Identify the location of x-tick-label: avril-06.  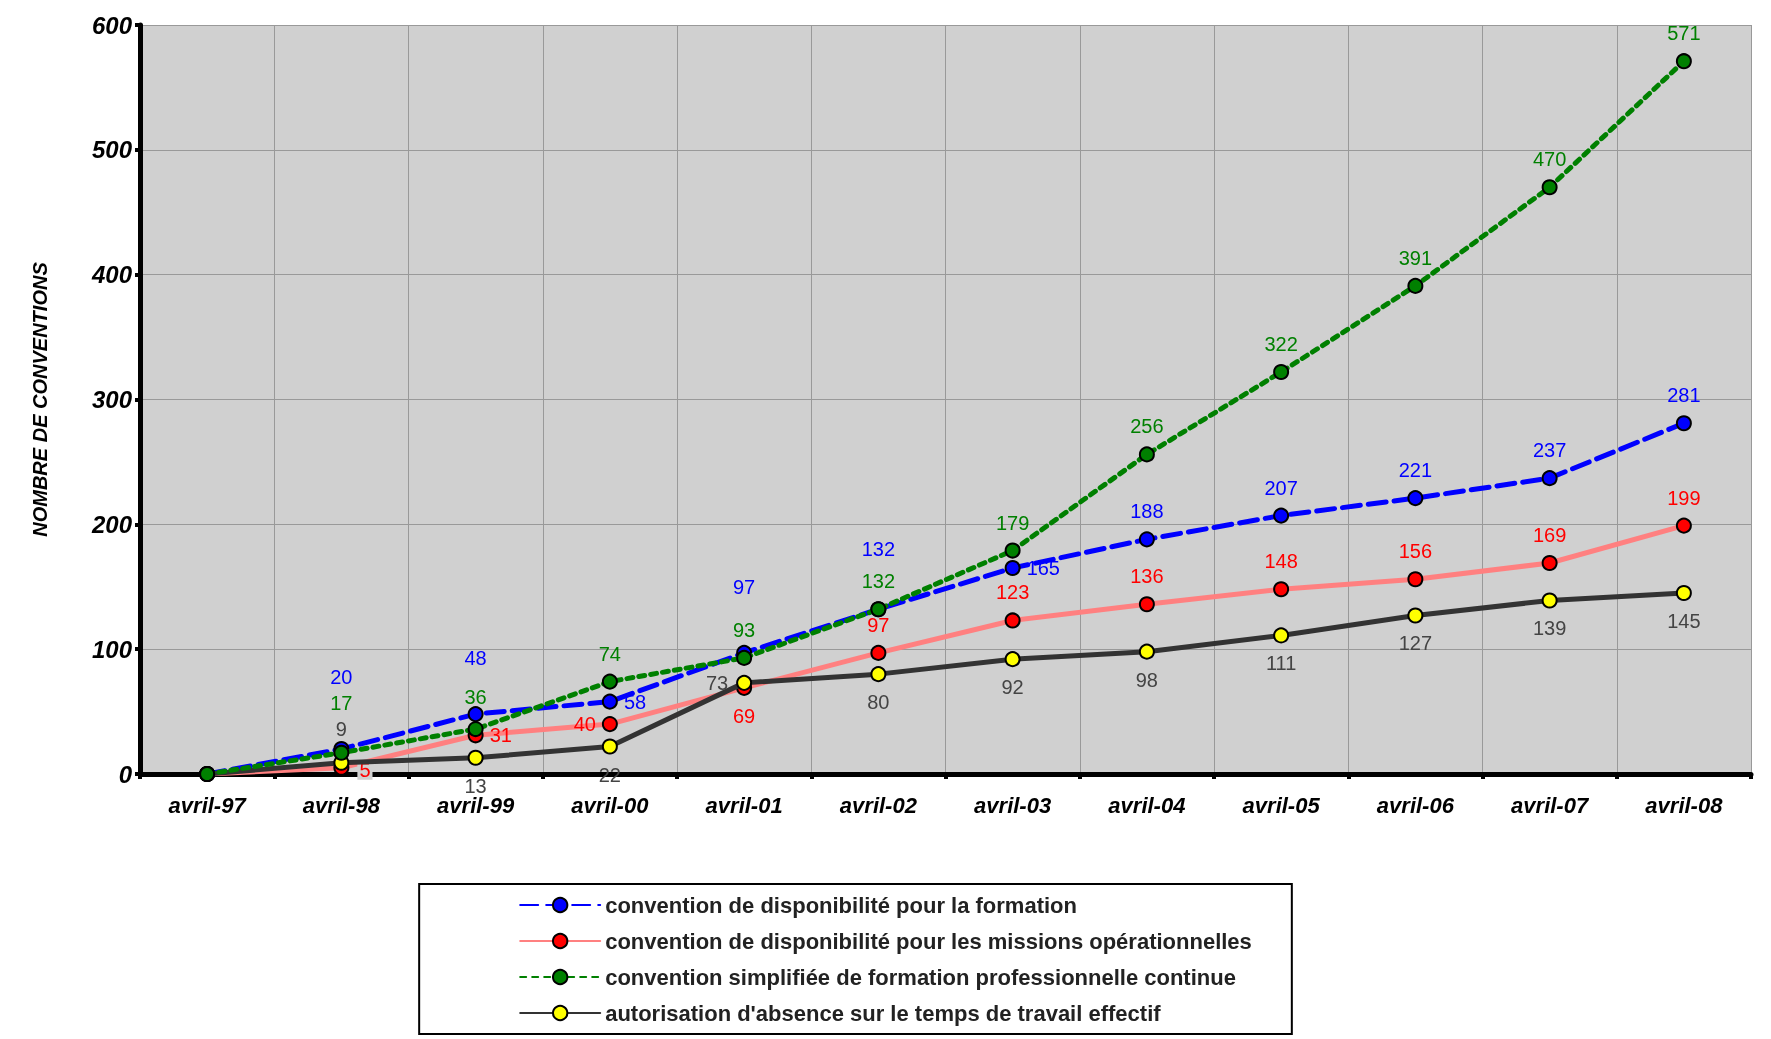
(1415, 805).